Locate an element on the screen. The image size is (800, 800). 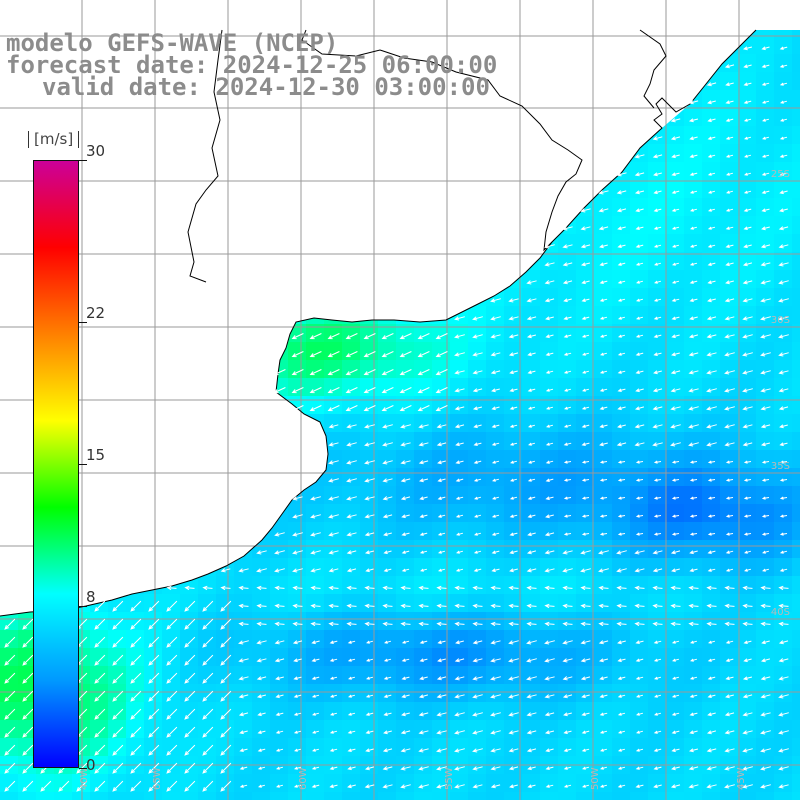
latitude-label: 25S is located at coordinates (780, 174).